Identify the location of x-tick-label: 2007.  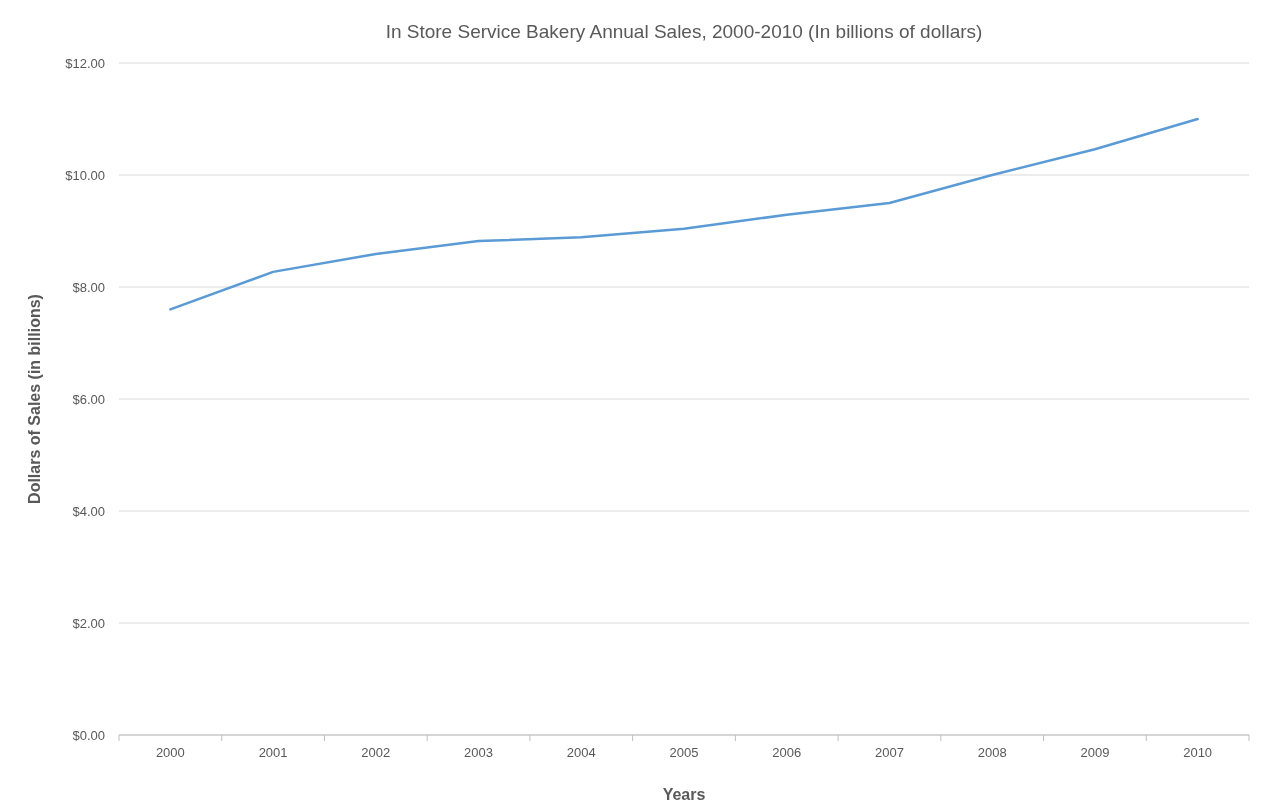
(889, 752).